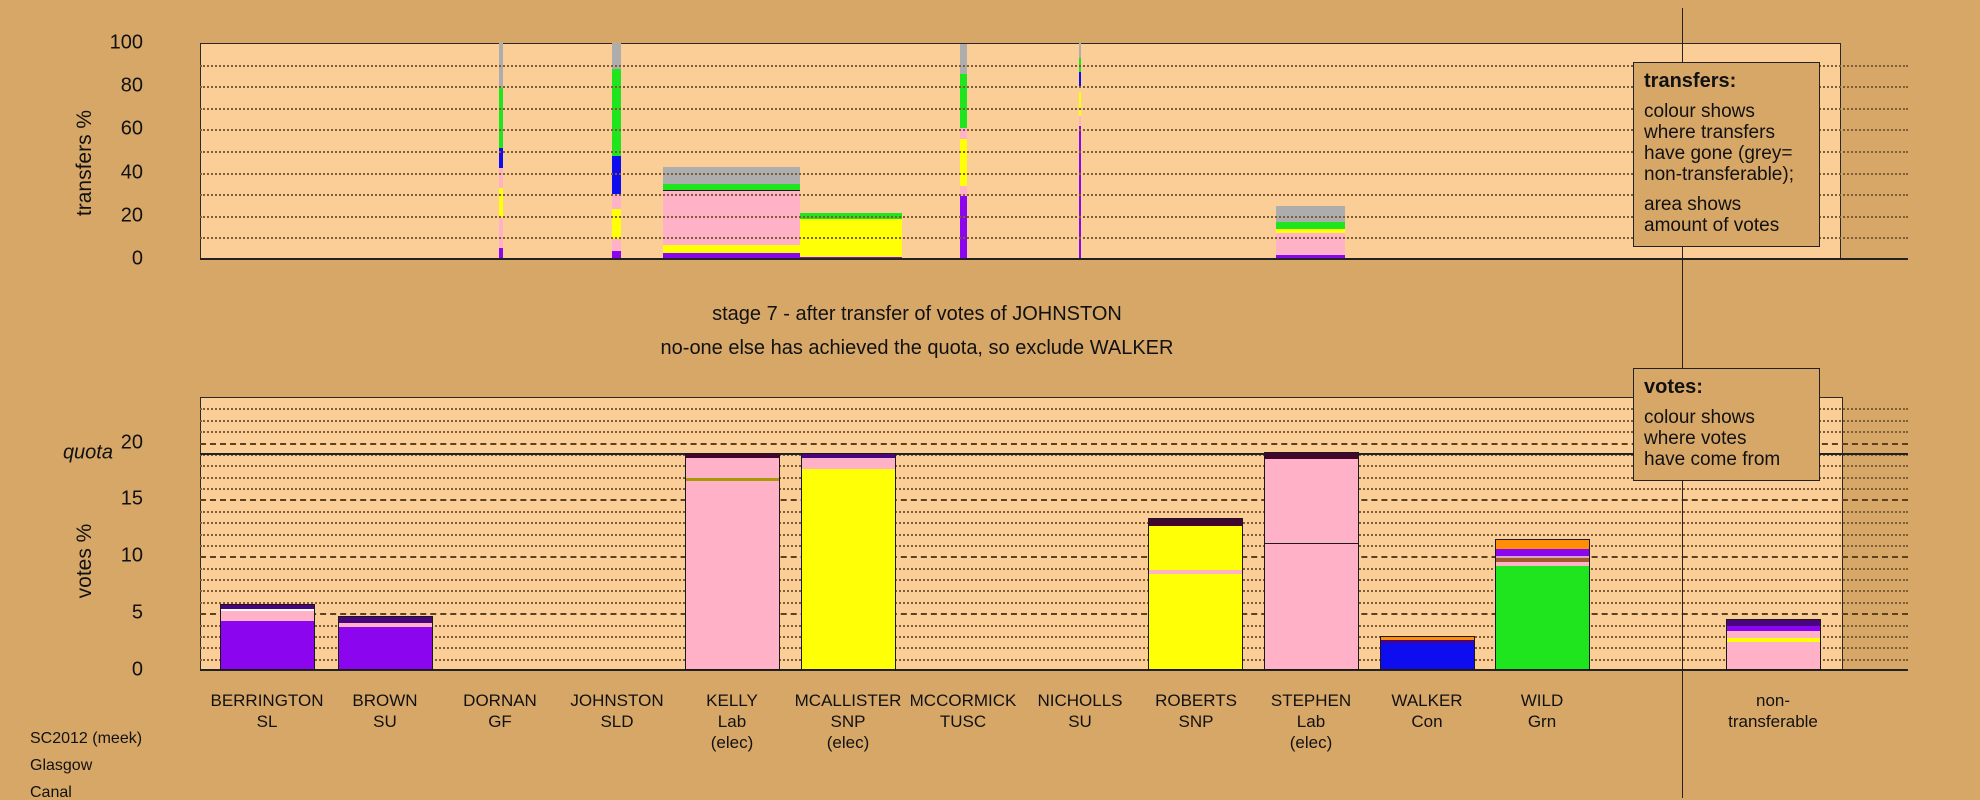 The height and width of the screenshot is (800, 1980). I want to click on votes-bar-wild-segment-orange, so click(1542, 544).